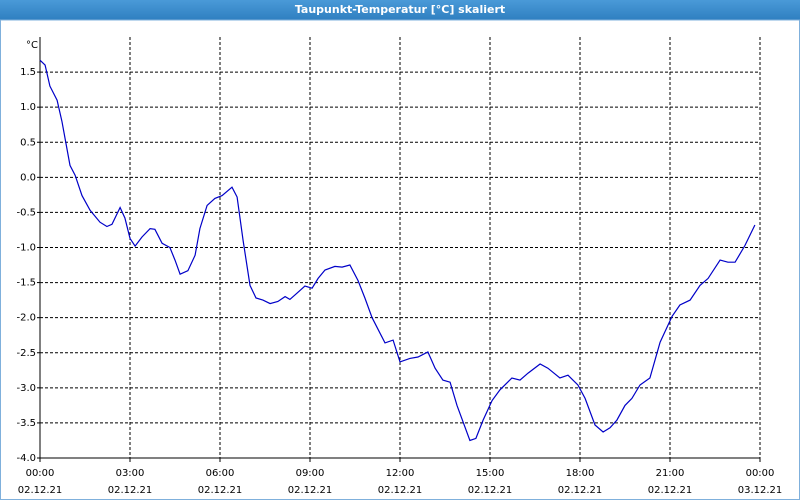  Describe the element at coordinates (28, 177) in the screenshot. I see `y-tick-label: 0.0` at that location.